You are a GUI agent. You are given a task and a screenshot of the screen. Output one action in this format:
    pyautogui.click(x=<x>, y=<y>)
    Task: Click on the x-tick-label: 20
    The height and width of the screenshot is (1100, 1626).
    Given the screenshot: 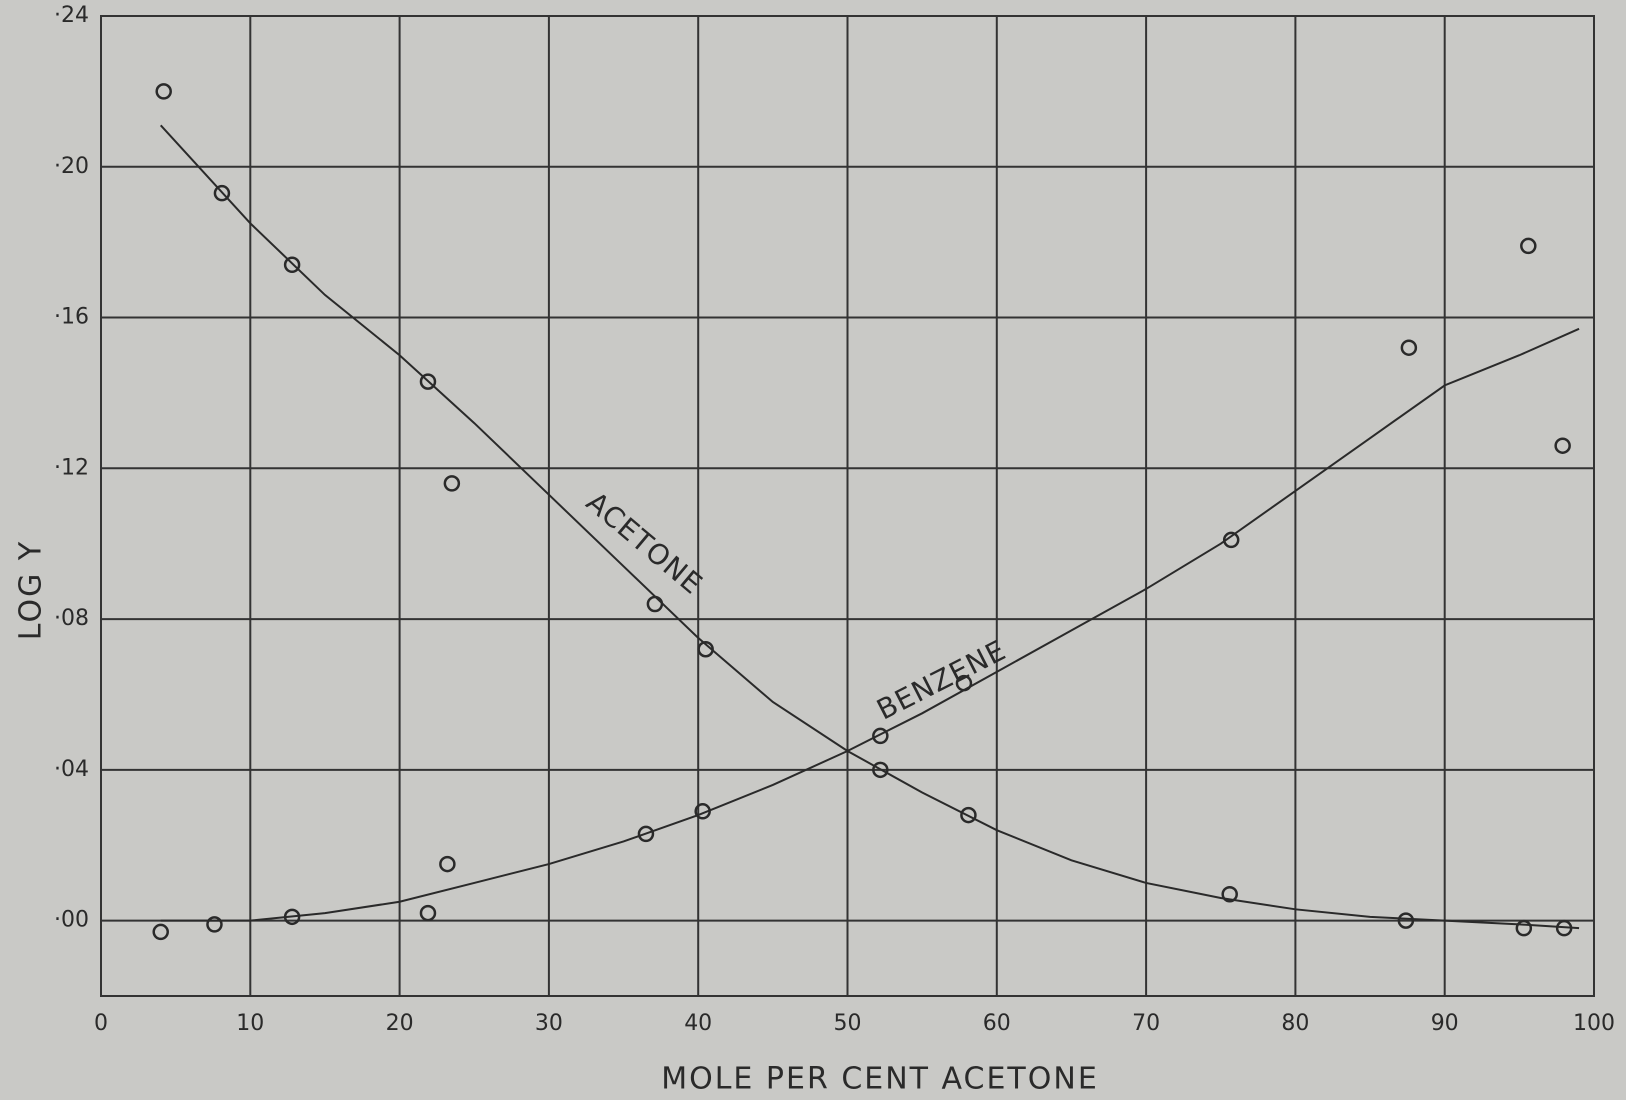 What is the action you would take?
    pyautogui.click(x=400, y=1023)
    